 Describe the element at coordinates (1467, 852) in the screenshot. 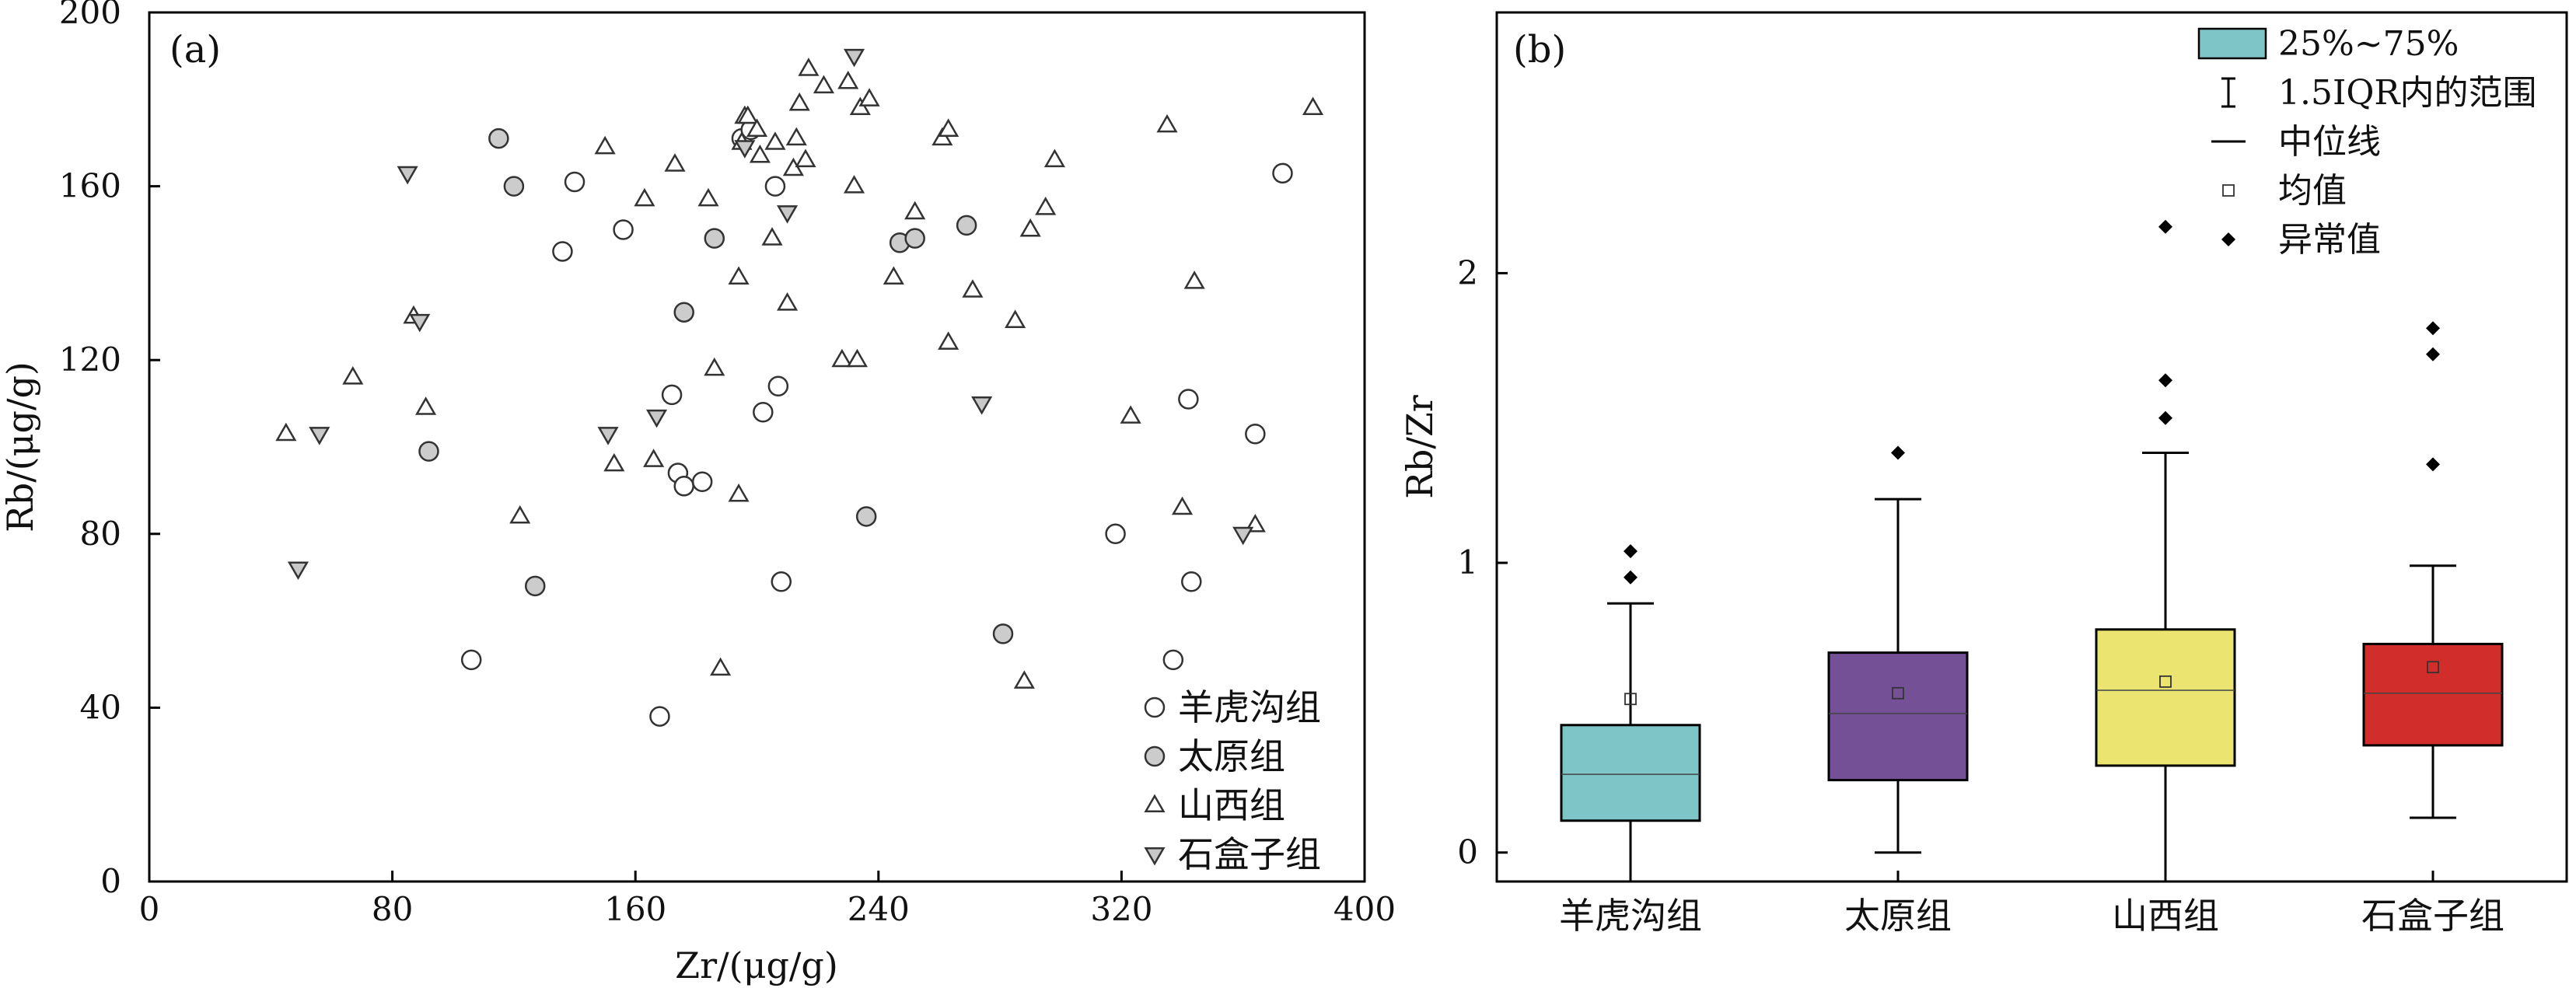

I see `y-tick-label-b: 0` at that location.